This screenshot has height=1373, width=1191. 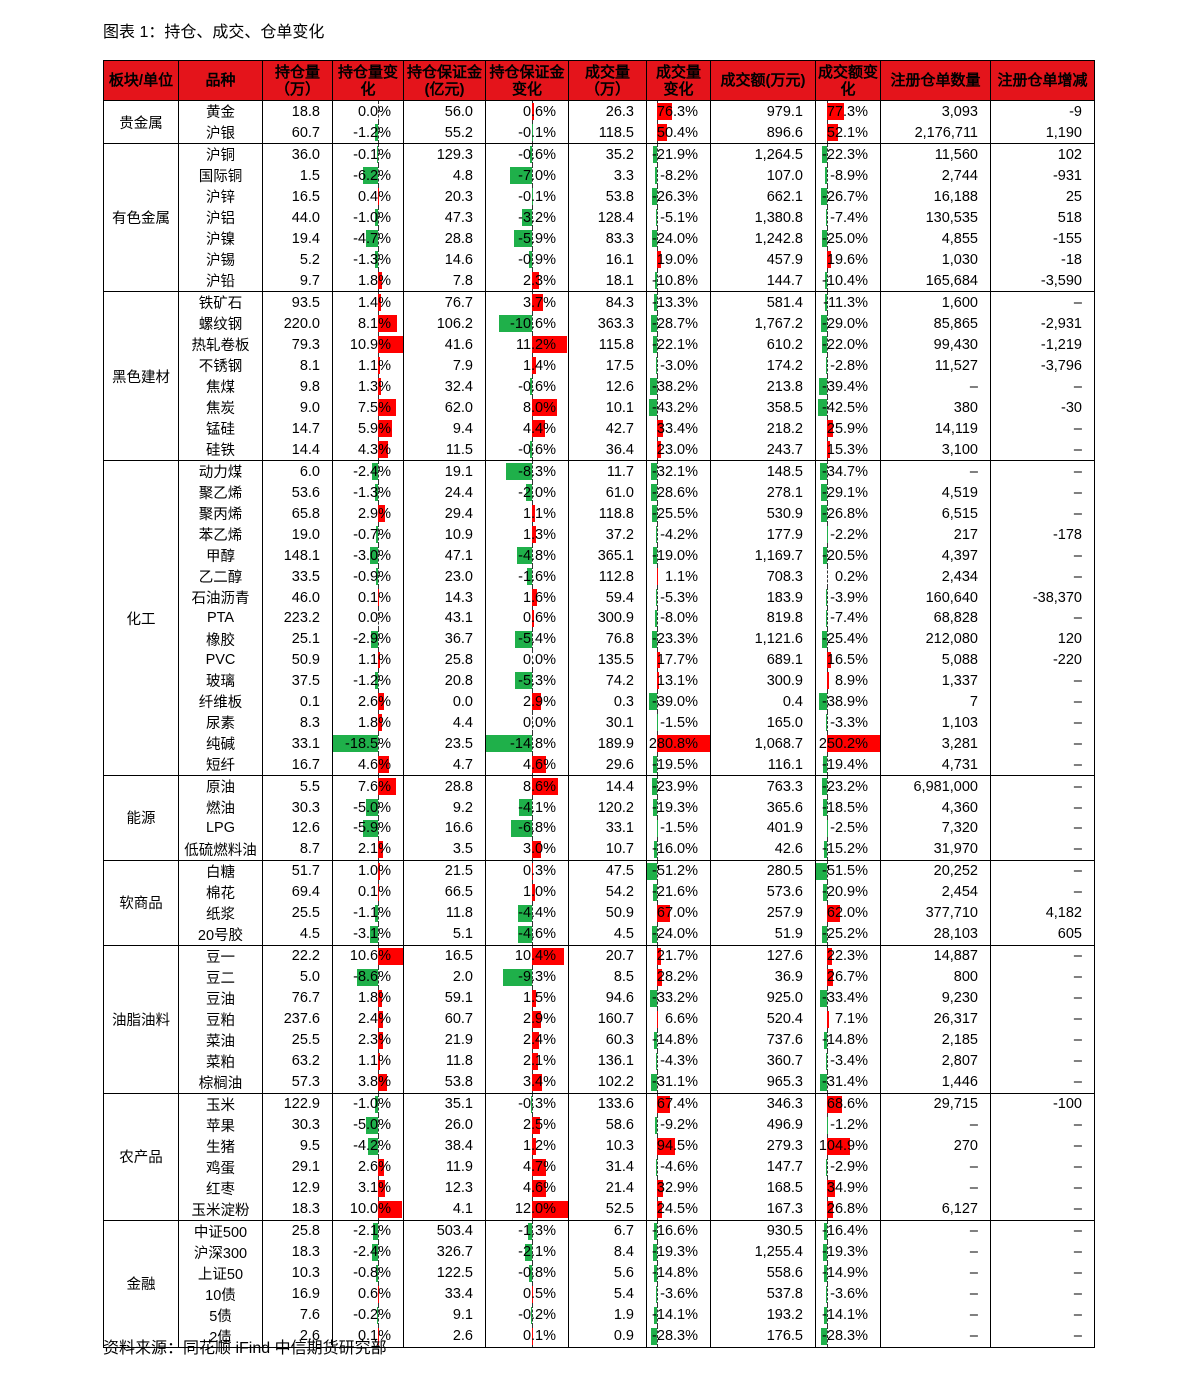 What do you see at coordinates (678, 639) in the screenshot?
I see `value-cell: -23.3%` at bounding box center [678, 639].